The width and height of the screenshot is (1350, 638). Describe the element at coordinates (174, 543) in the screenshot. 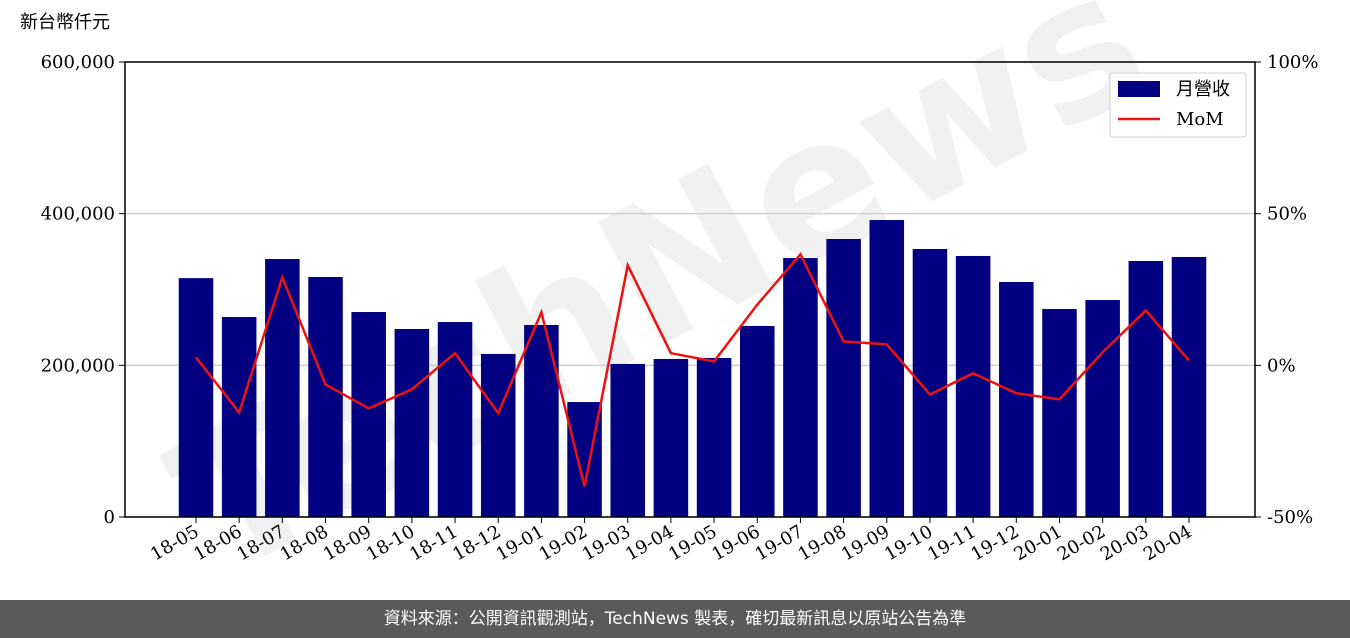

I see `x-tick-label: 18-05` at that location.